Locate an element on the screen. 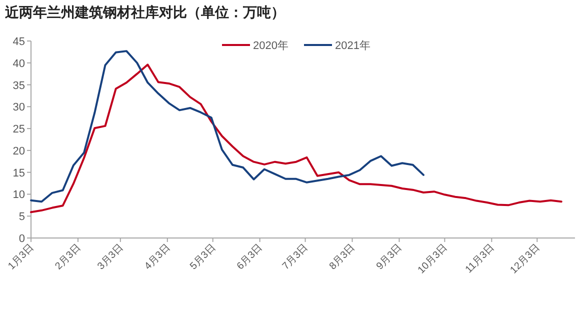 This screenshot has width=580, height=321. x-tick-label: 9月3日 is located at coordinates (389, 257).